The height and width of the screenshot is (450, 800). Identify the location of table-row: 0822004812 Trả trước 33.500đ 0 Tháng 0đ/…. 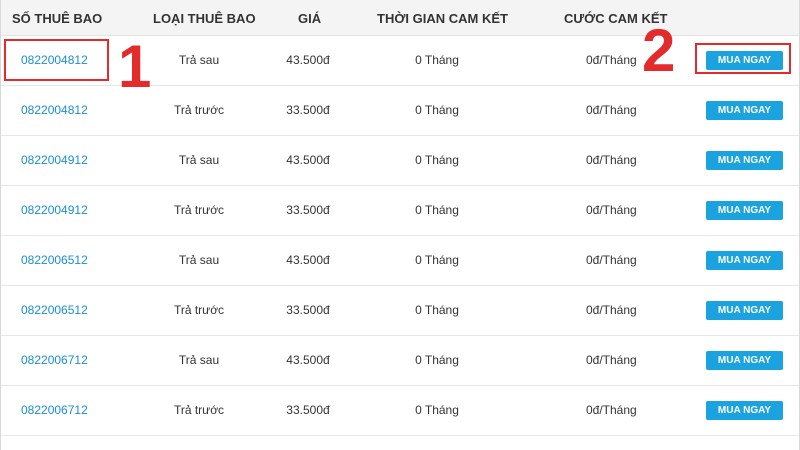
(400, 111).